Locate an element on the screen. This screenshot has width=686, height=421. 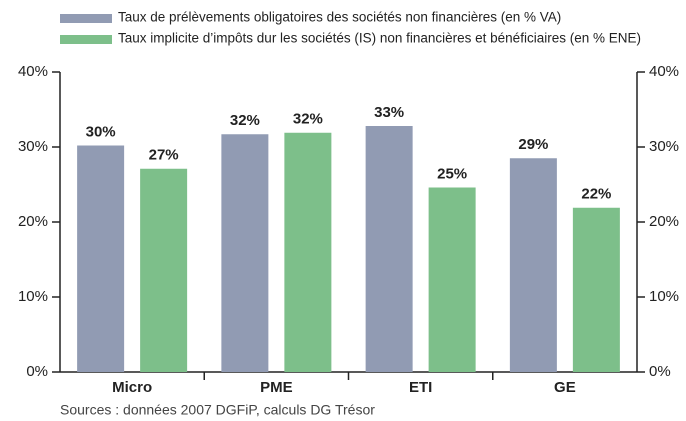
value-label: 29% is located at coordinates (533, 144).